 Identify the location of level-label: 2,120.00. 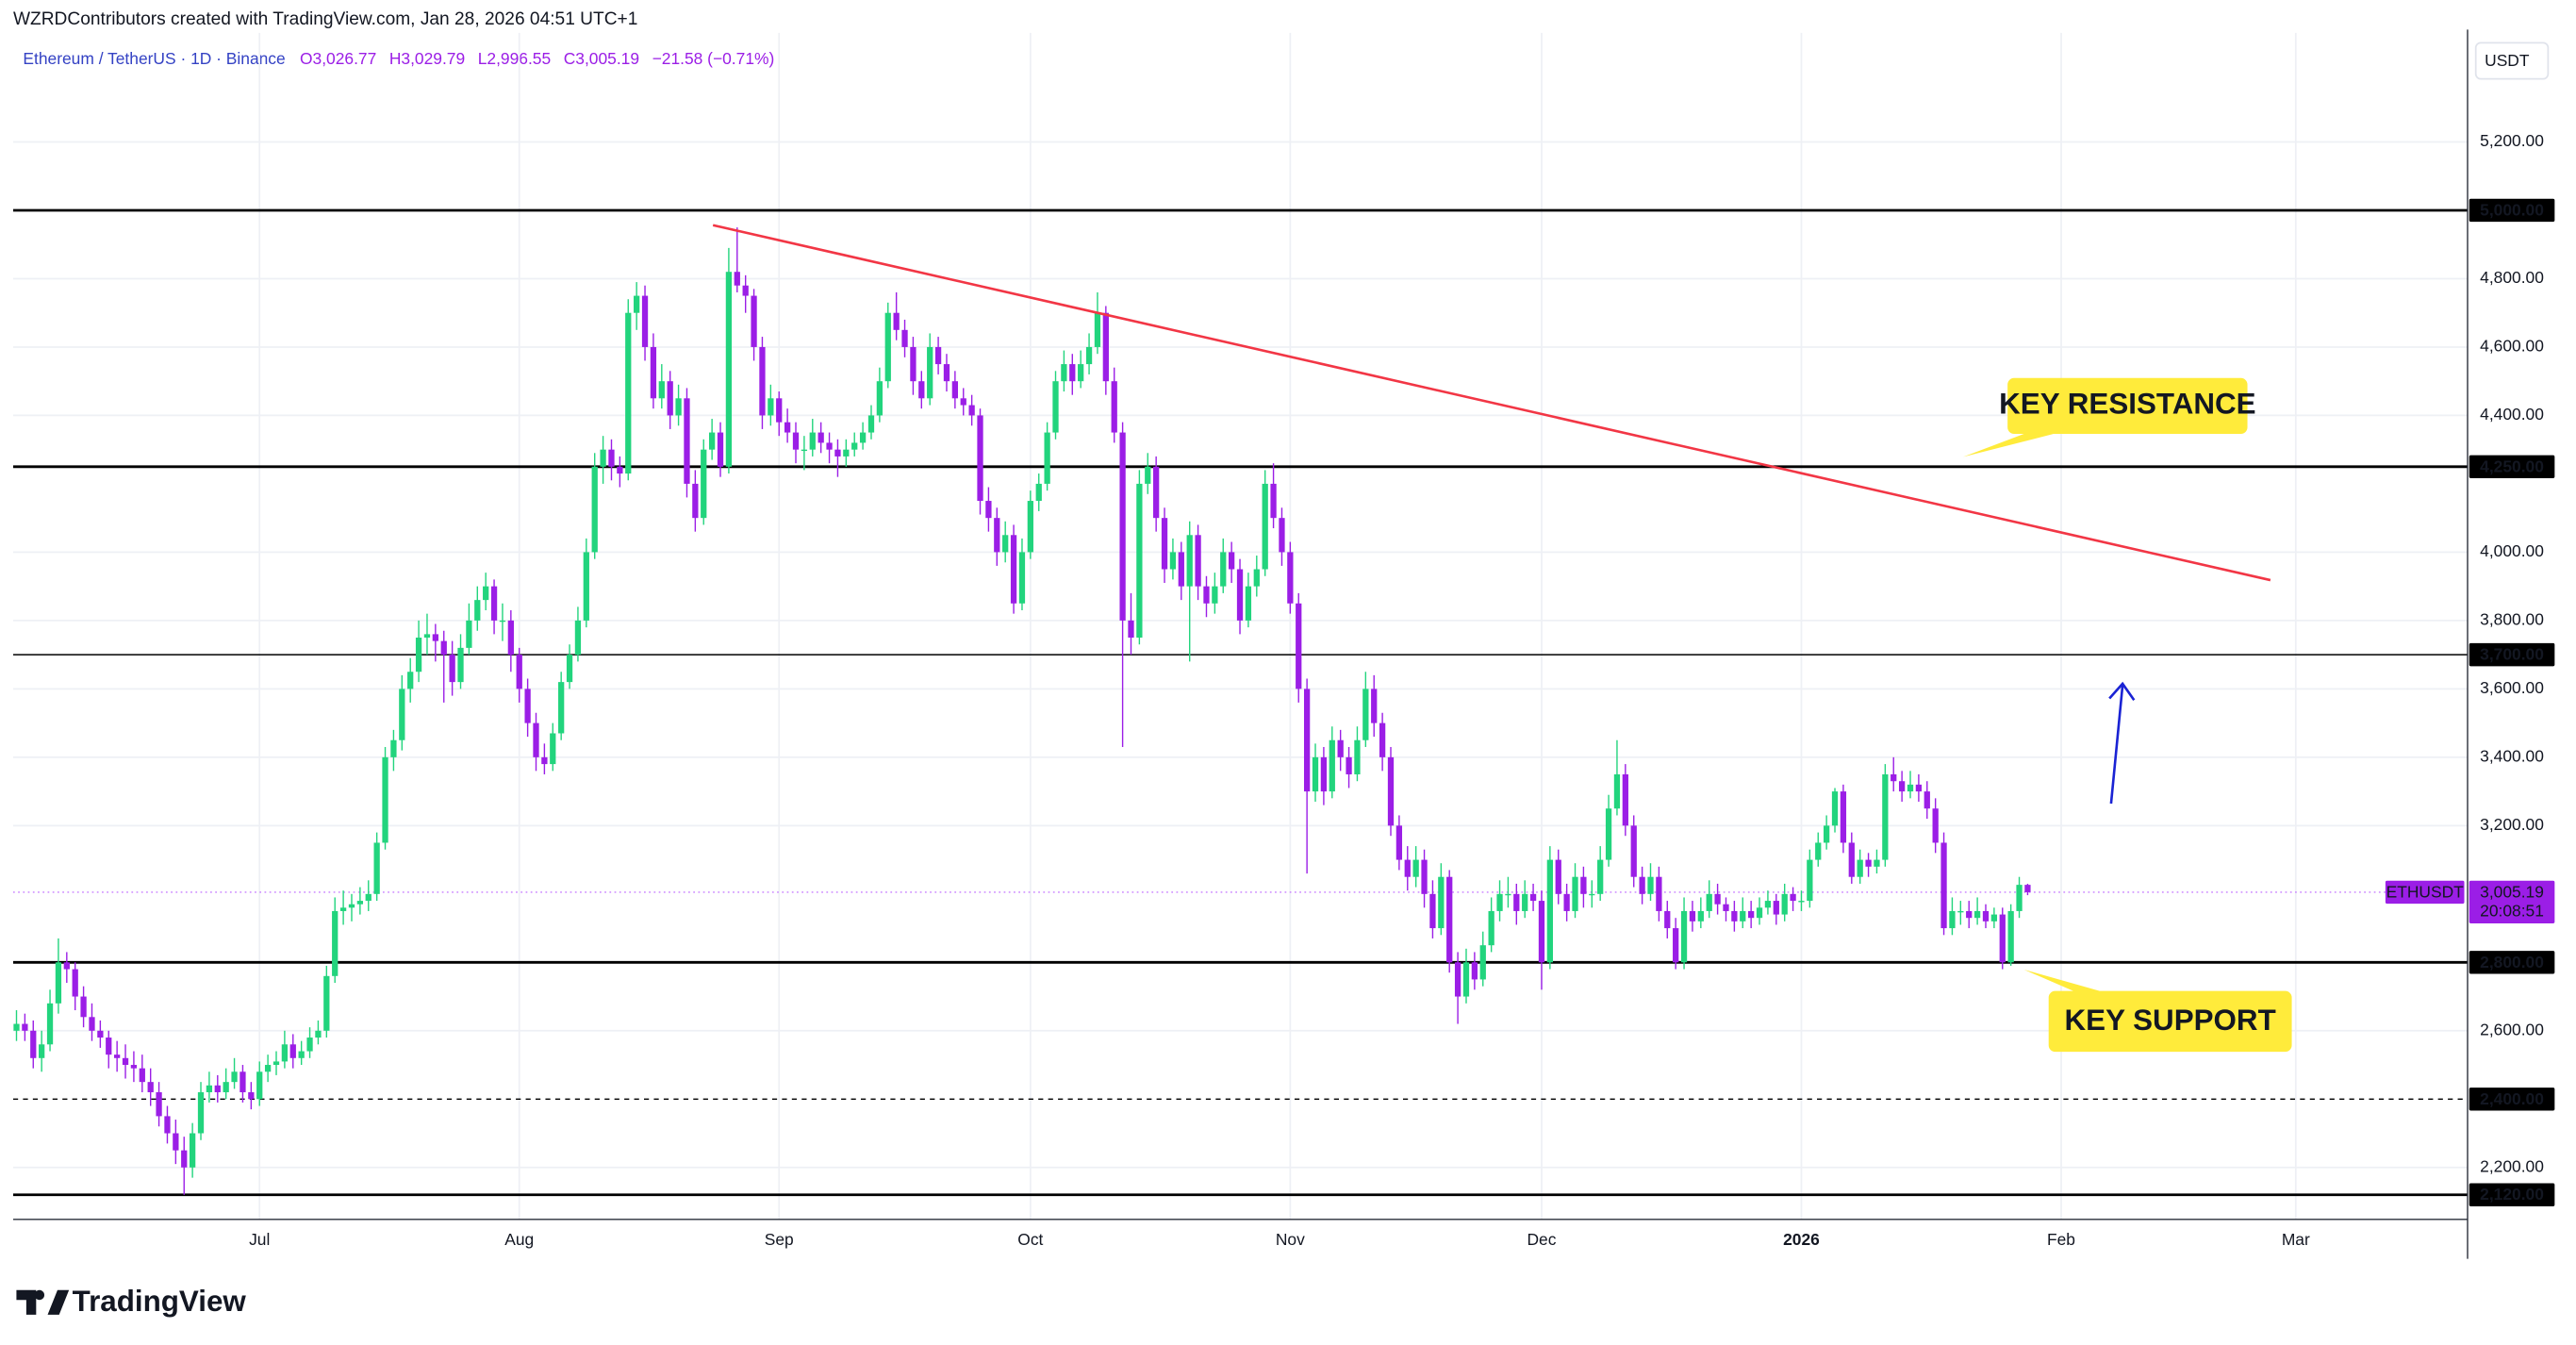
(2512, 1194).